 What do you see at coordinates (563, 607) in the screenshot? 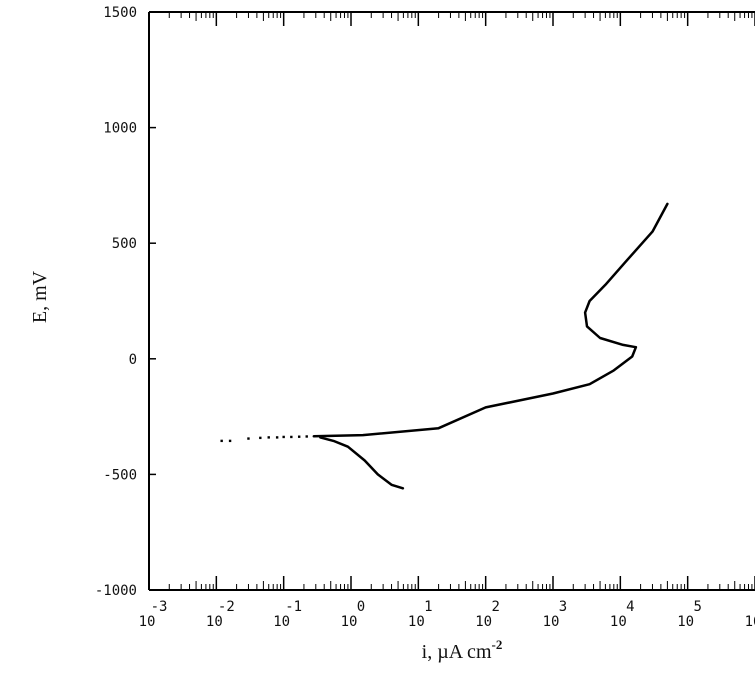
I see `x-tick-label-exponent: 3` at bounding box center [563, 607].